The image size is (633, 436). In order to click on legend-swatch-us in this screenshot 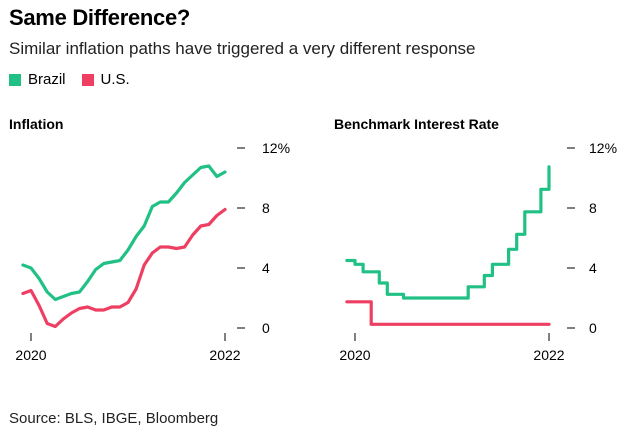, I will do `click(87, 79)`.